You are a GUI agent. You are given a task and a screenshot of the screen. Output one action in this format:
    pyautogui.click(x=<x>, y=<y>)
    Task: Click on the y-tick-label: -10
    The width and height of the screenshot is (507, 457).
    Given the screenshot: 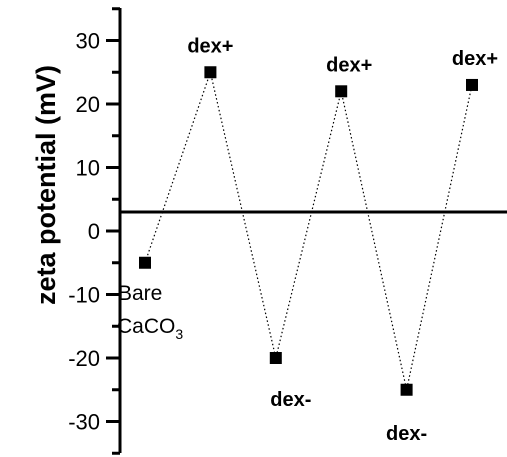 What is the action you would take?
    pyautogui.click(x=84, y=295)
    